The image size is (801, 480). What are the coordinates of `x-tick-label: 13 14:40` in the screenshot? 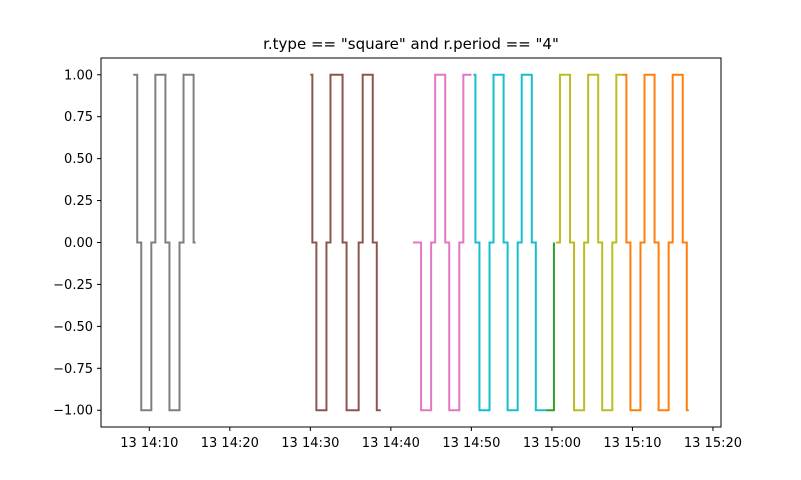 It's located at (391, 443).